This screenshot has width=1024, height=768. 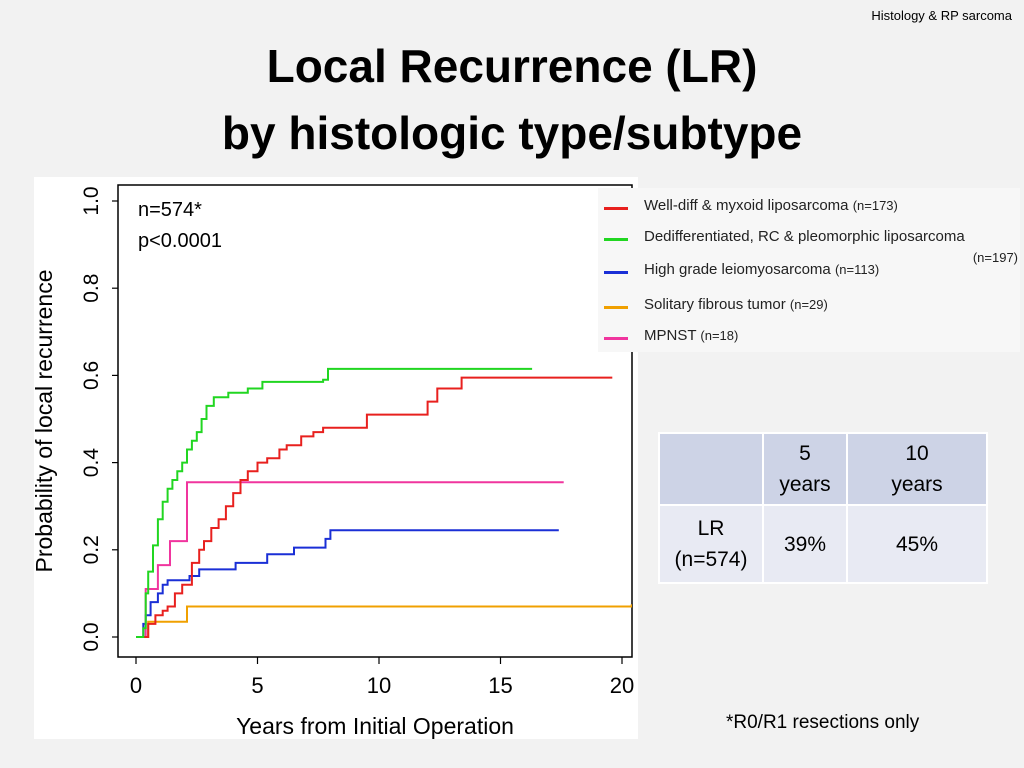 What do you see at coordinates (746, 205) in the screenshot?
I see `legend-label: Well-diff & myxoid liposarcoma` at bounding box center [746, 205].